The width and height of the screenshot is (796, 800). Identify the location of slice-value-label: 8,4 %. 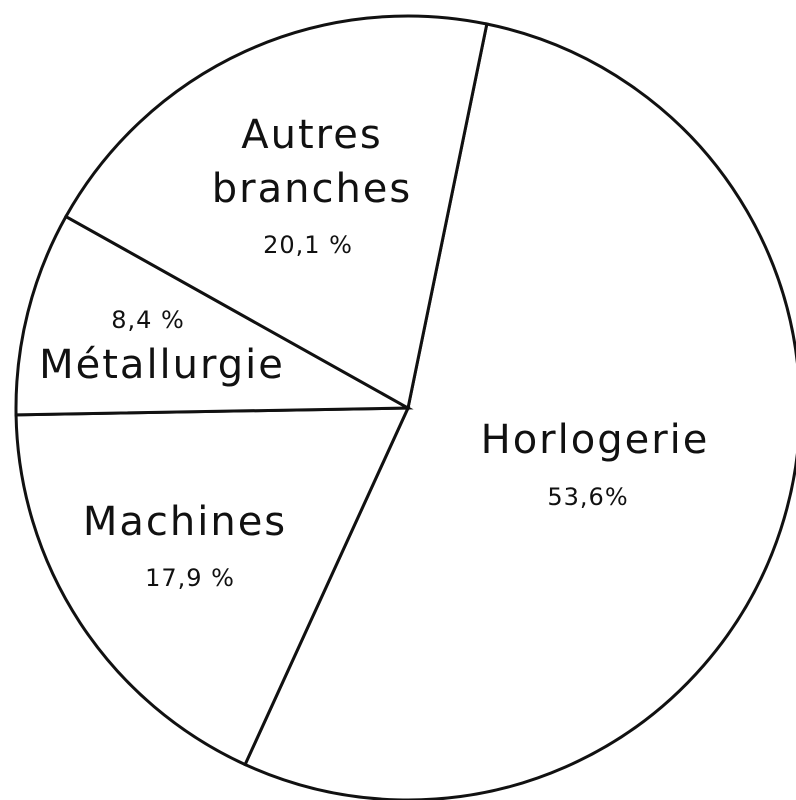
(148, 320).